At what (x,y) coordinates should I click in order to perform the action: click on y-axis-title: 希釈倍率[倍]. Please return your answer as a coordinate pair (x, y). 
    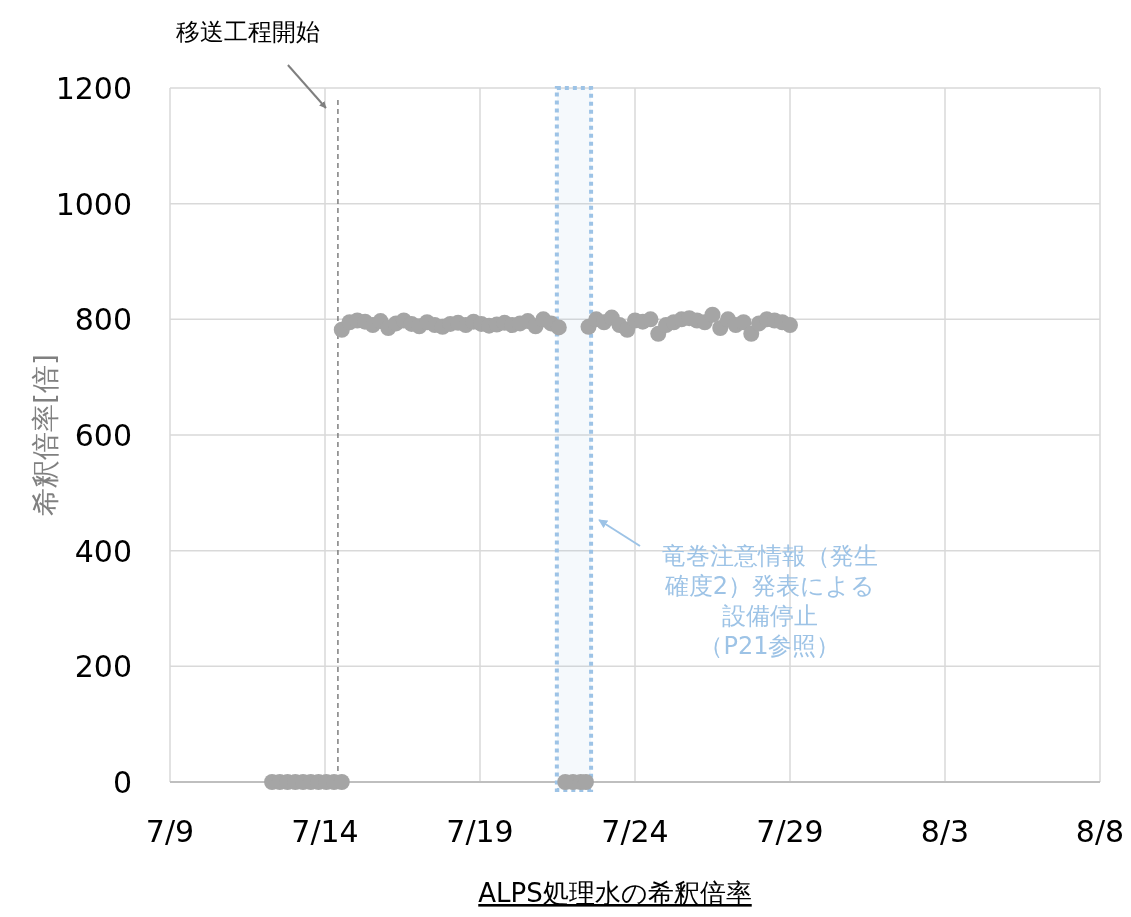
    Looking at the image, I should click on (45, 435).